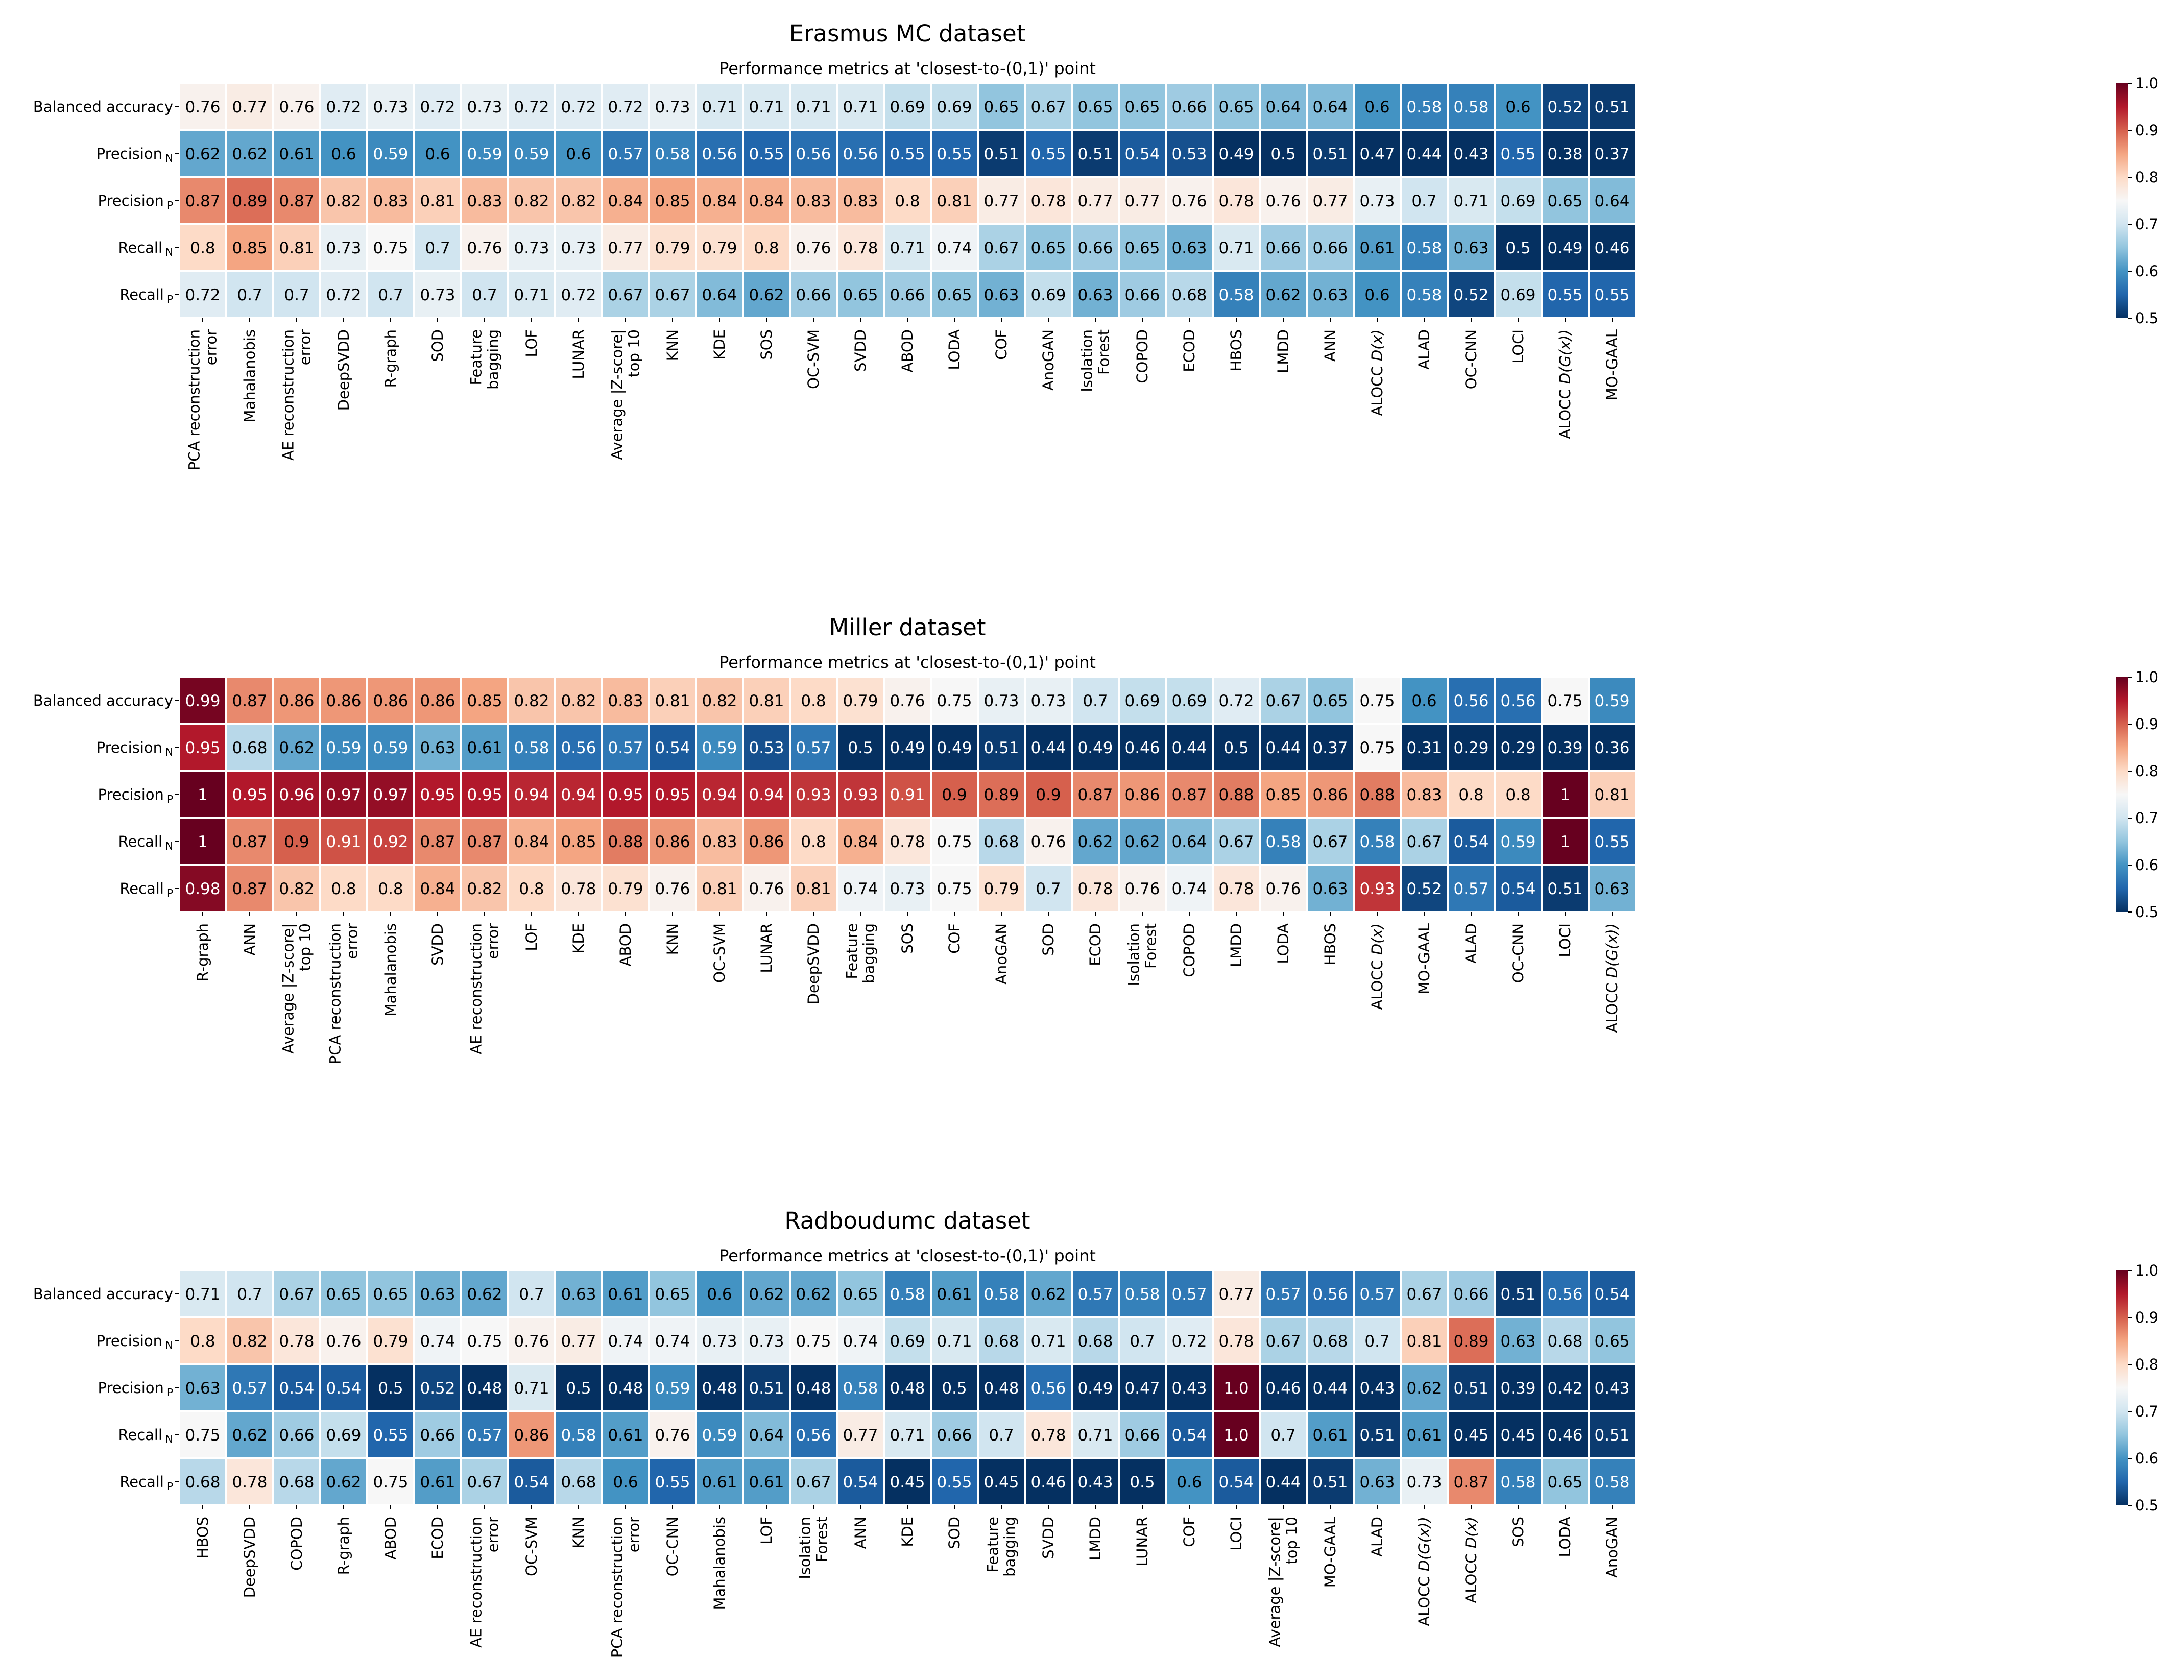 This screenshot has width=2184, height=1680. Describe the element at coordinates (1377, 1294) in the screenshot. I see `cell-value-label: 0.57` at that location.